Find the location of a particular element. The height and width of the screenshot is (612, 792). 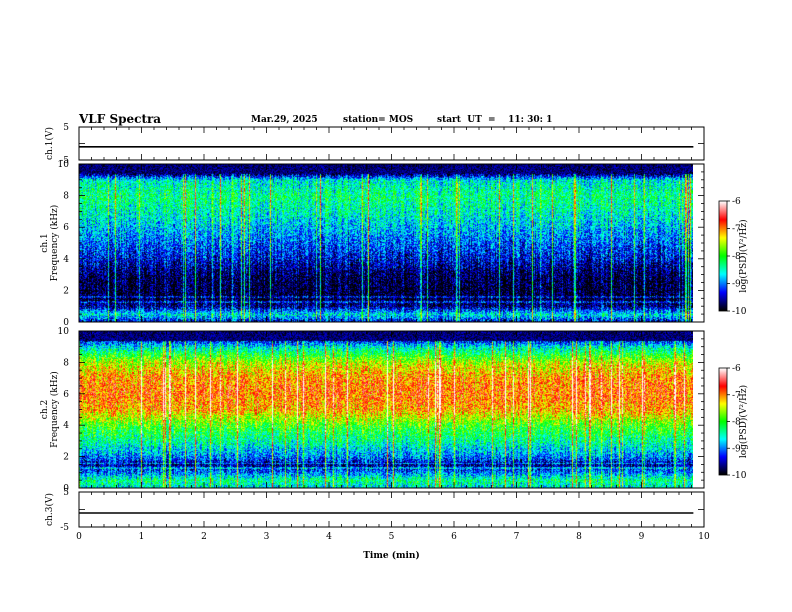

x-tick-label: 6 is located at coordinates (454, 537).